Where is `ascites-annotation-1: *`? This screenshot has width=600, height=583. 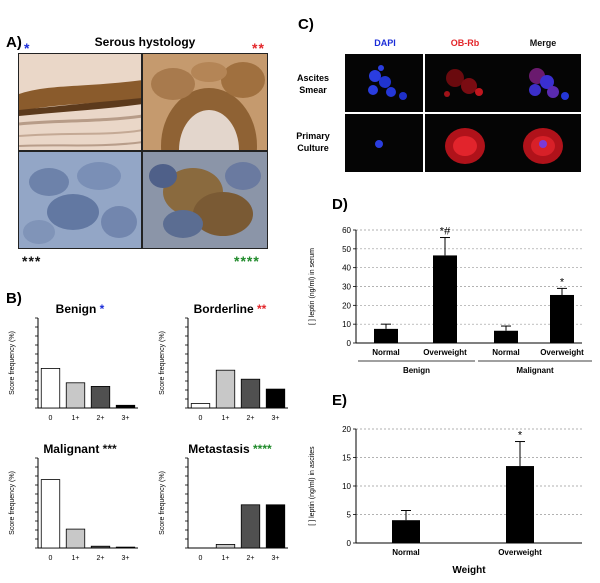
ascites-annotation-1: * is located at coordinates (520, 436).